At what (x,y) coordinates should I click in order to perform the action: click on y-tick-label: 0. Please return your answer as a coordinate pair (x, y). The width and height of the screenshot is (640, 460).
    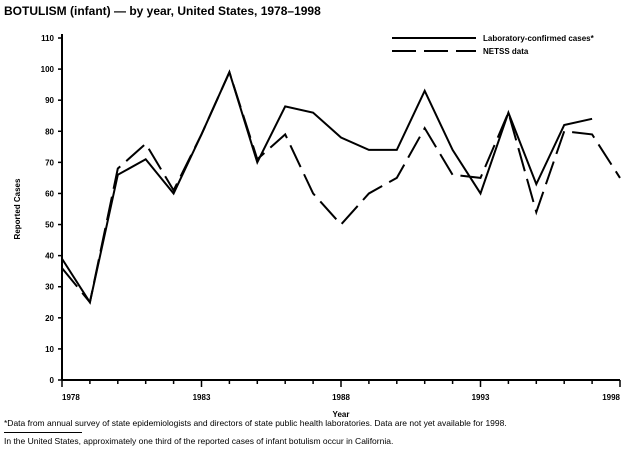
    Looking at the image, I should click on (52, 380).